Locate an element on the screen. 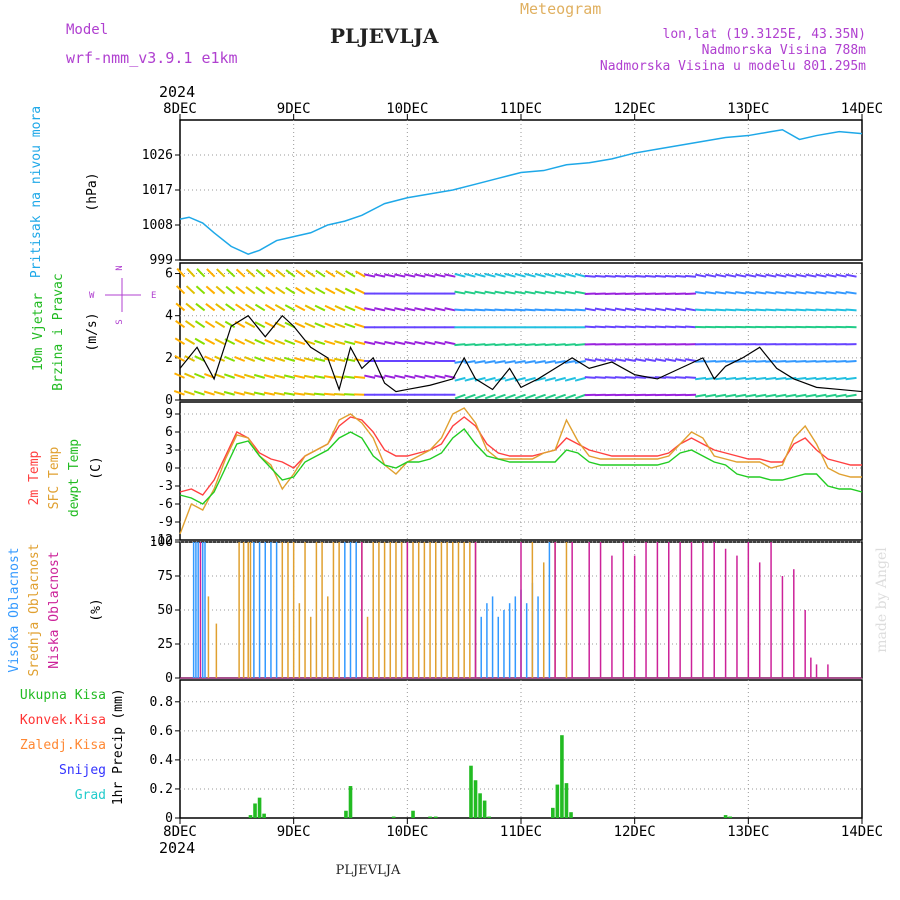  temp-unit: (C) is located at coordinates (96, 467).